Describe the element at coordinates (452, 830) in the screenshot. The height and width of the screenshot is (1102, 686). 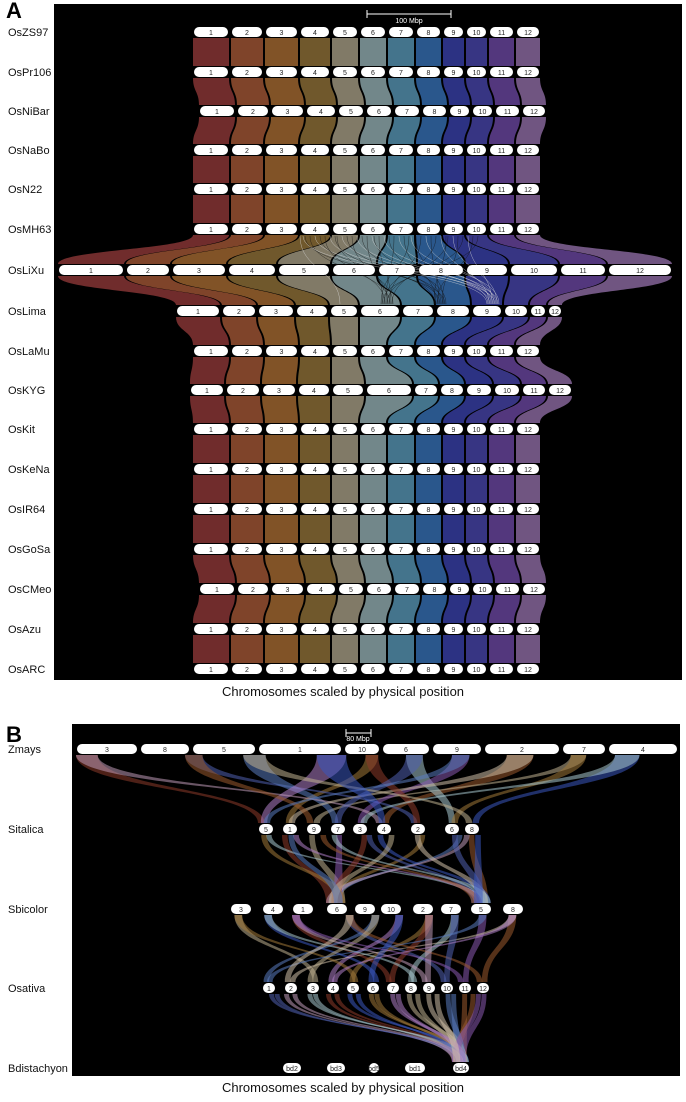
I see `panel-b-chromosome-label: 6` at that location.